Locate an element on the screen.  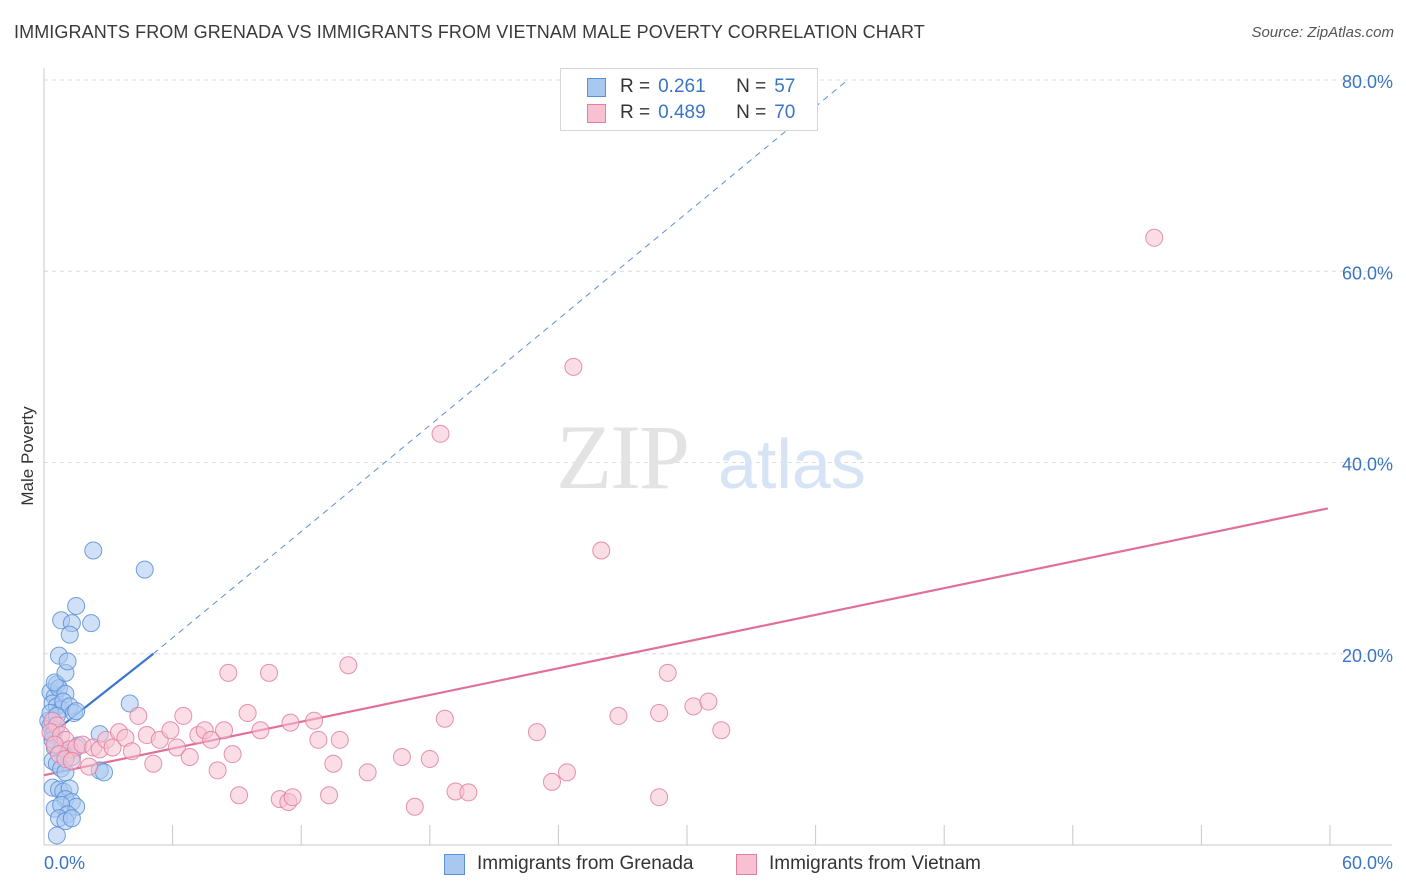
r-value: 0.261 is located at coordinates (682, 86).